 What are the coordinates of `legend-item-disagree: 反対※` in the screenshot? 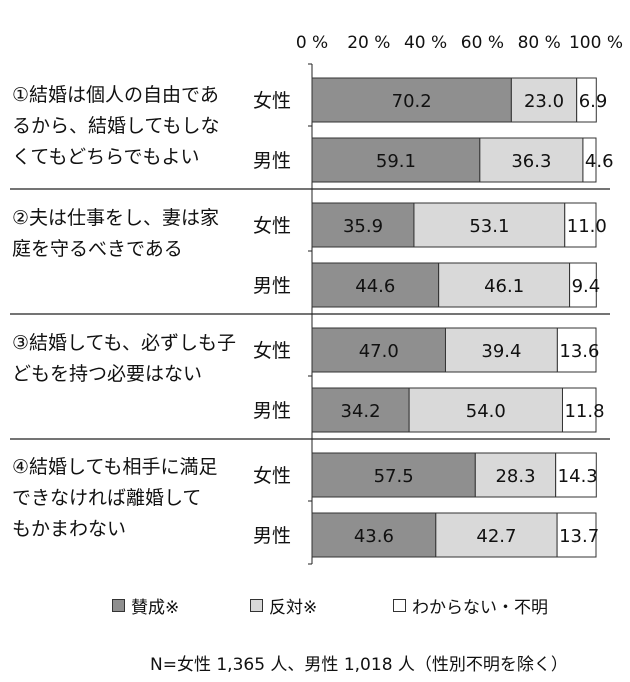 It's located at (283, 605).